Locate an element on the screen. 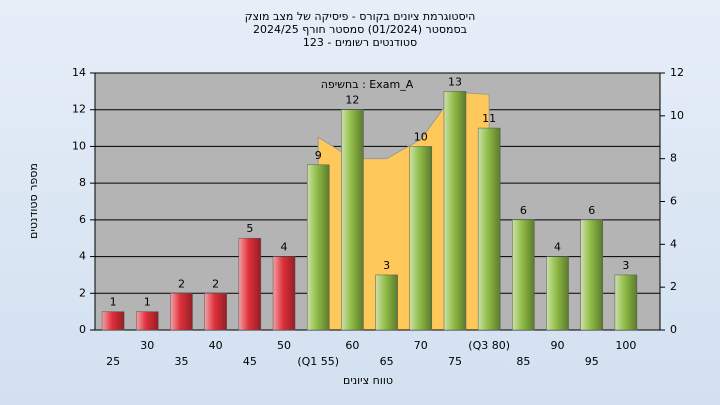 The image size is (720, 405). x-tick-label: (Q1 55) is located at coordinates (318, 361).